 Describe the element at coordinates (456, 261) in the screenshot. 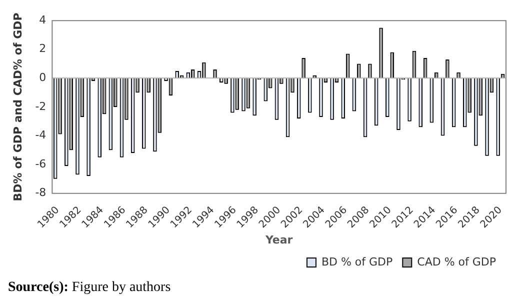

I see `legend-label: CAD % of GDP` at that location.